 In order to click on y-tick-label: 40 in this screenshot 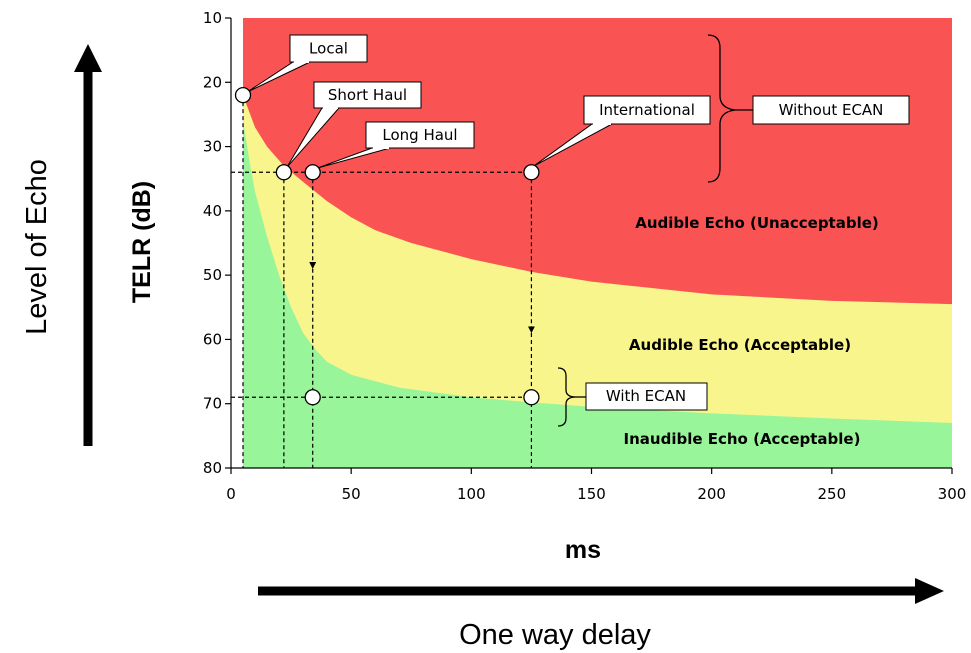, I will do `click(212, 211)`.